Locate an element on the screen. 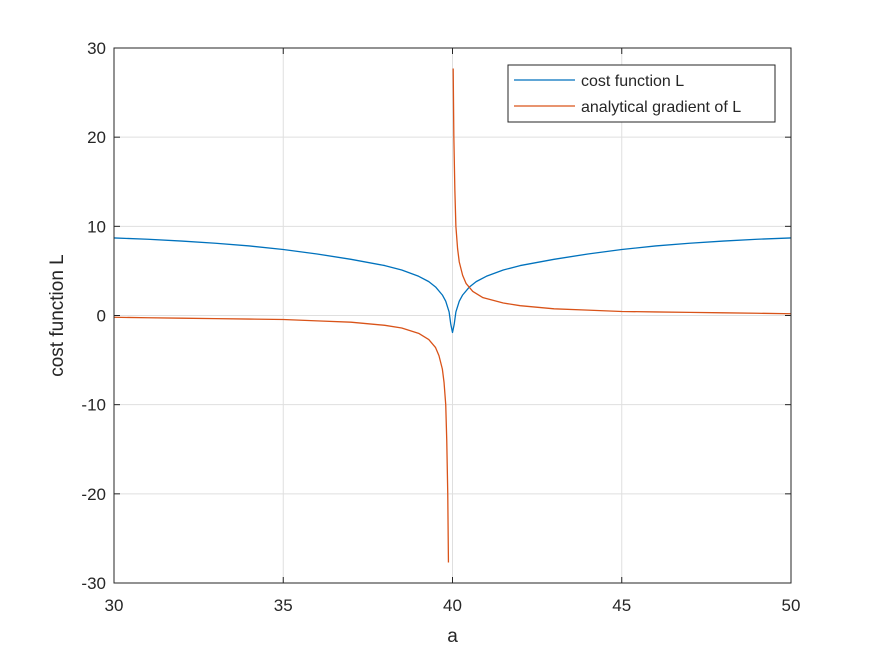  y-tick-label: -10 is located at coordinates (93, 405).